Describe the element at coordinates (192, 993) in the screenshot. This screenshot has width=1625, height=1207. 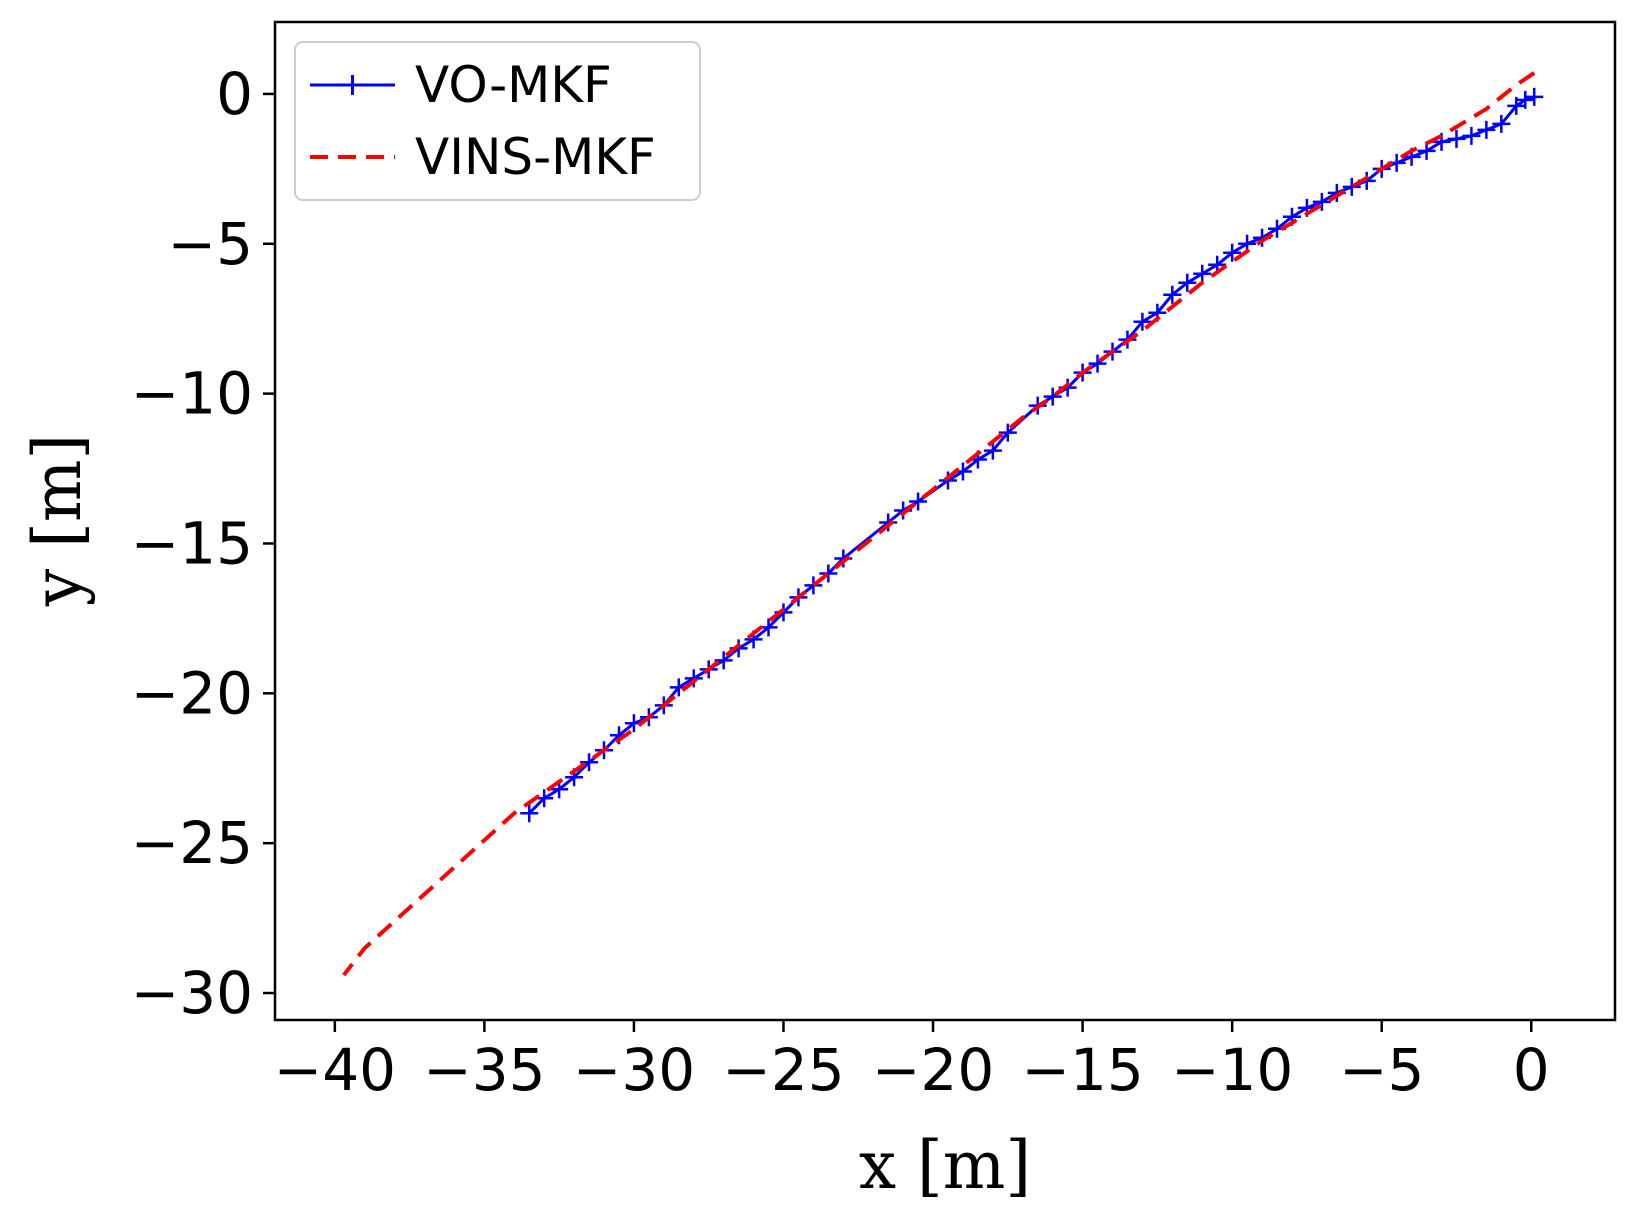
I see `y-tick-label: −30` at that location.